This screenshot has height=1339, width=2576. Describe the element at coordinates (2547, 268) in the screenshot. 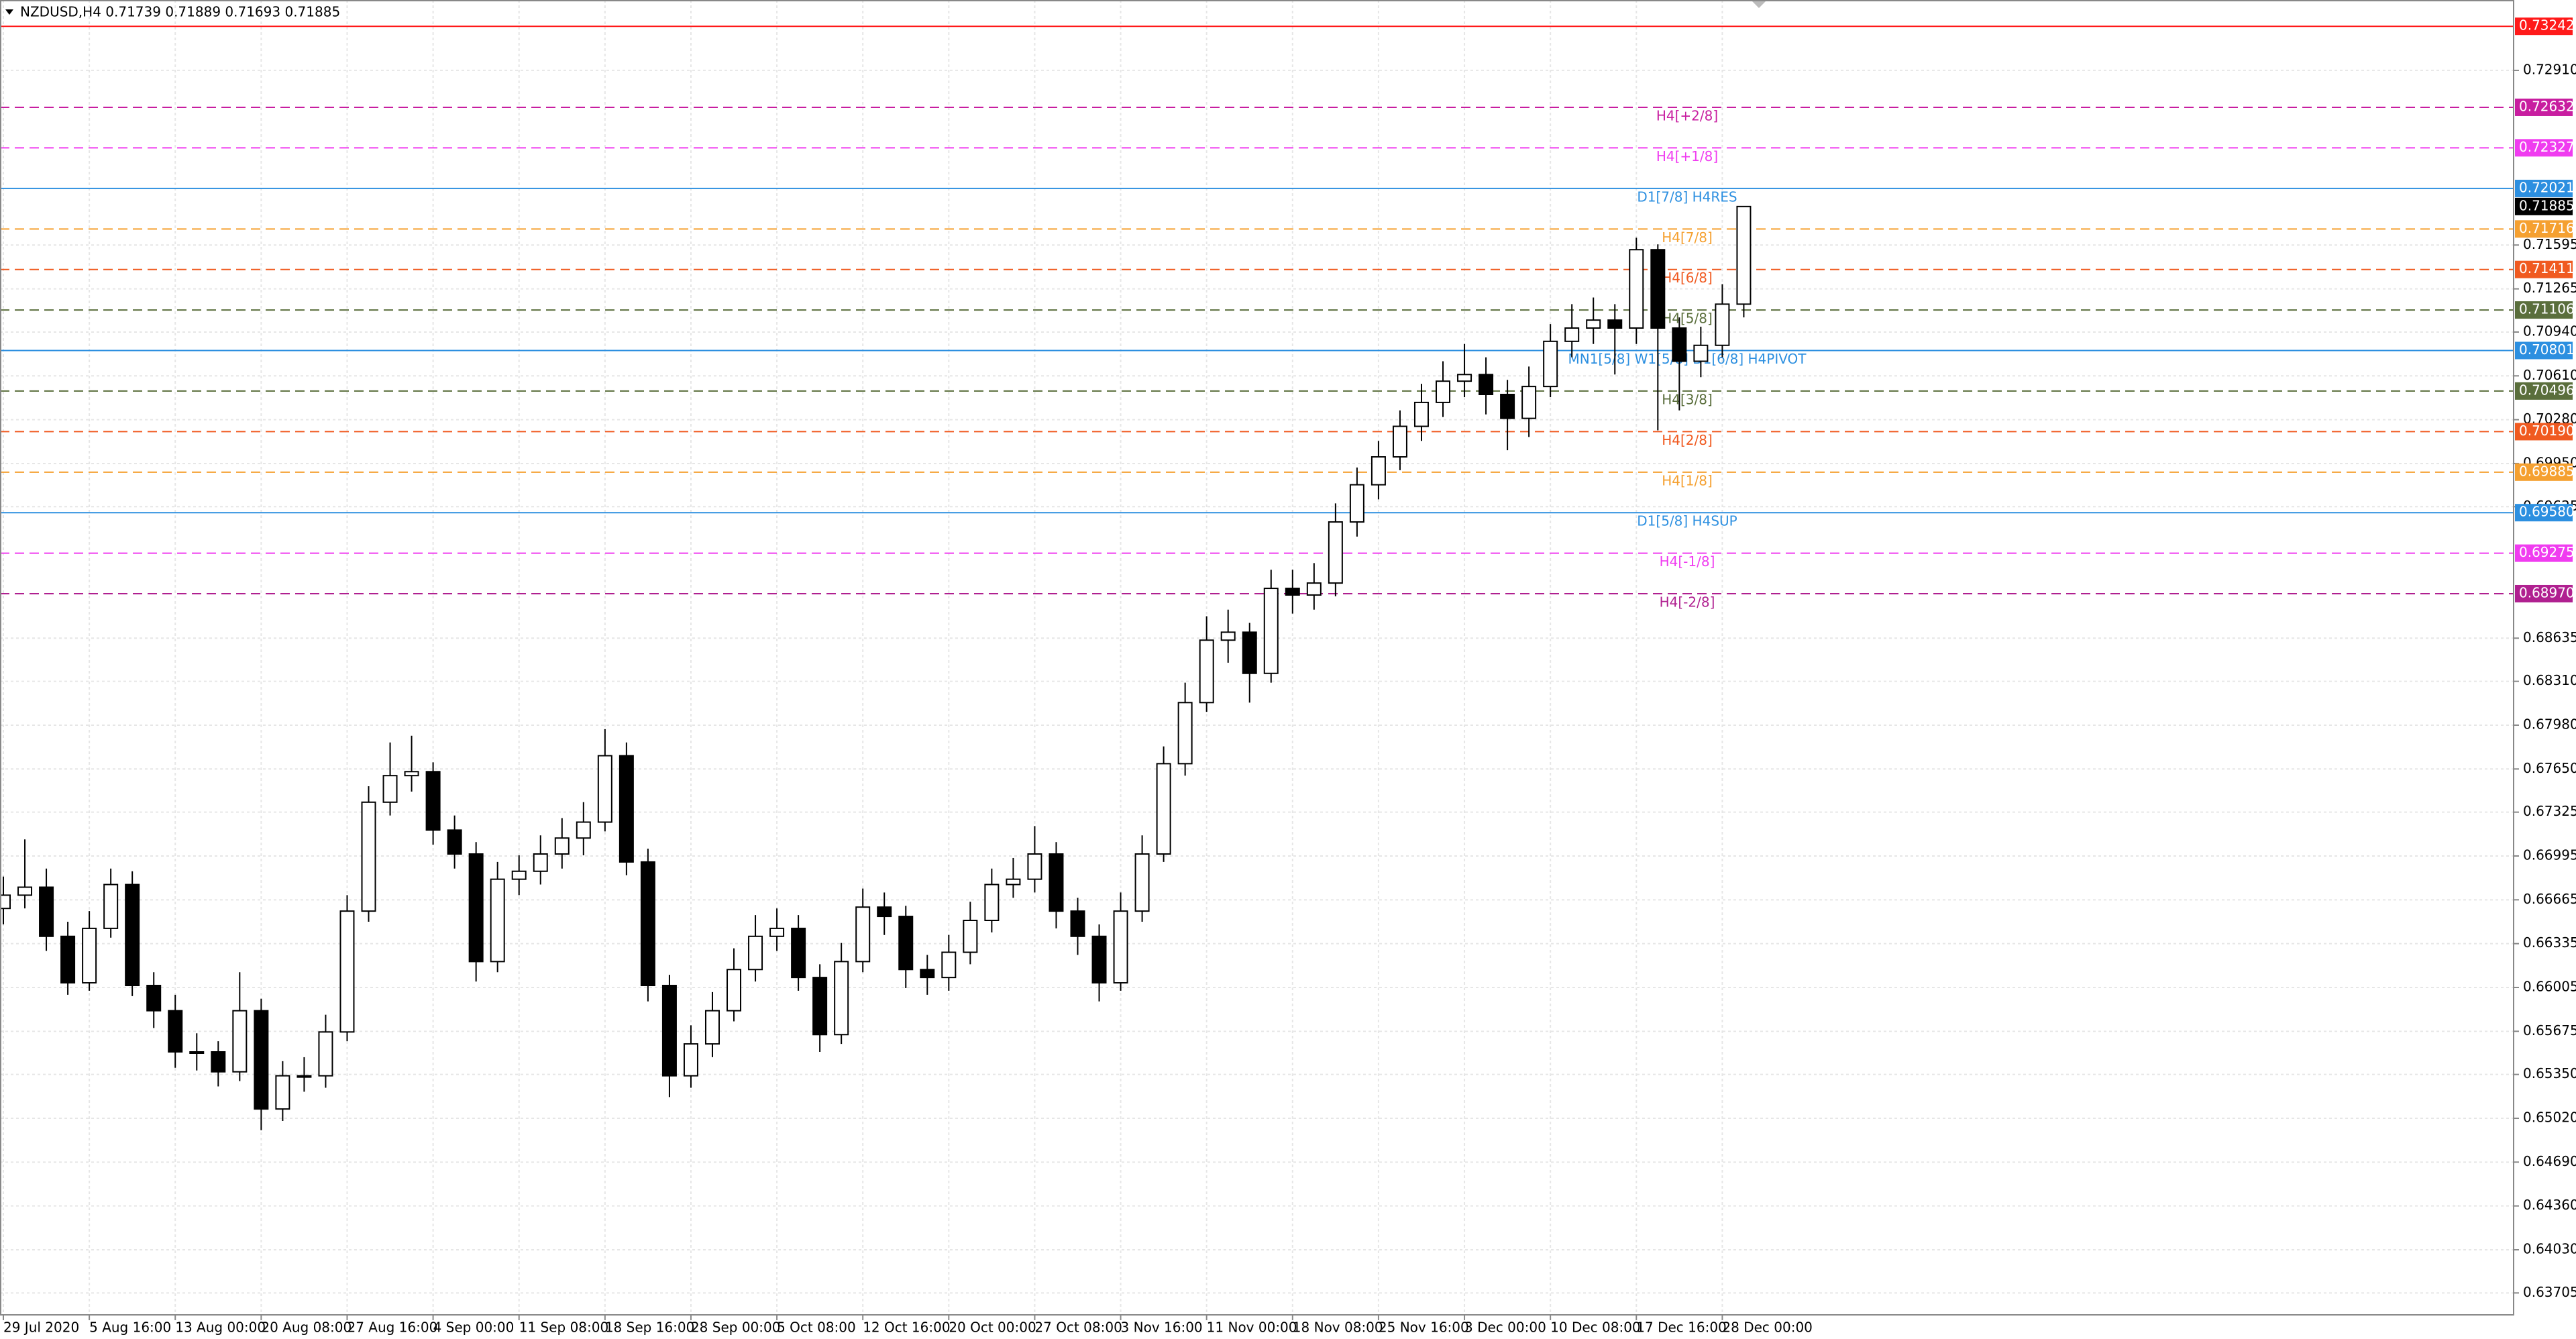

I see `price-tag-label: 0.71411` at that location.